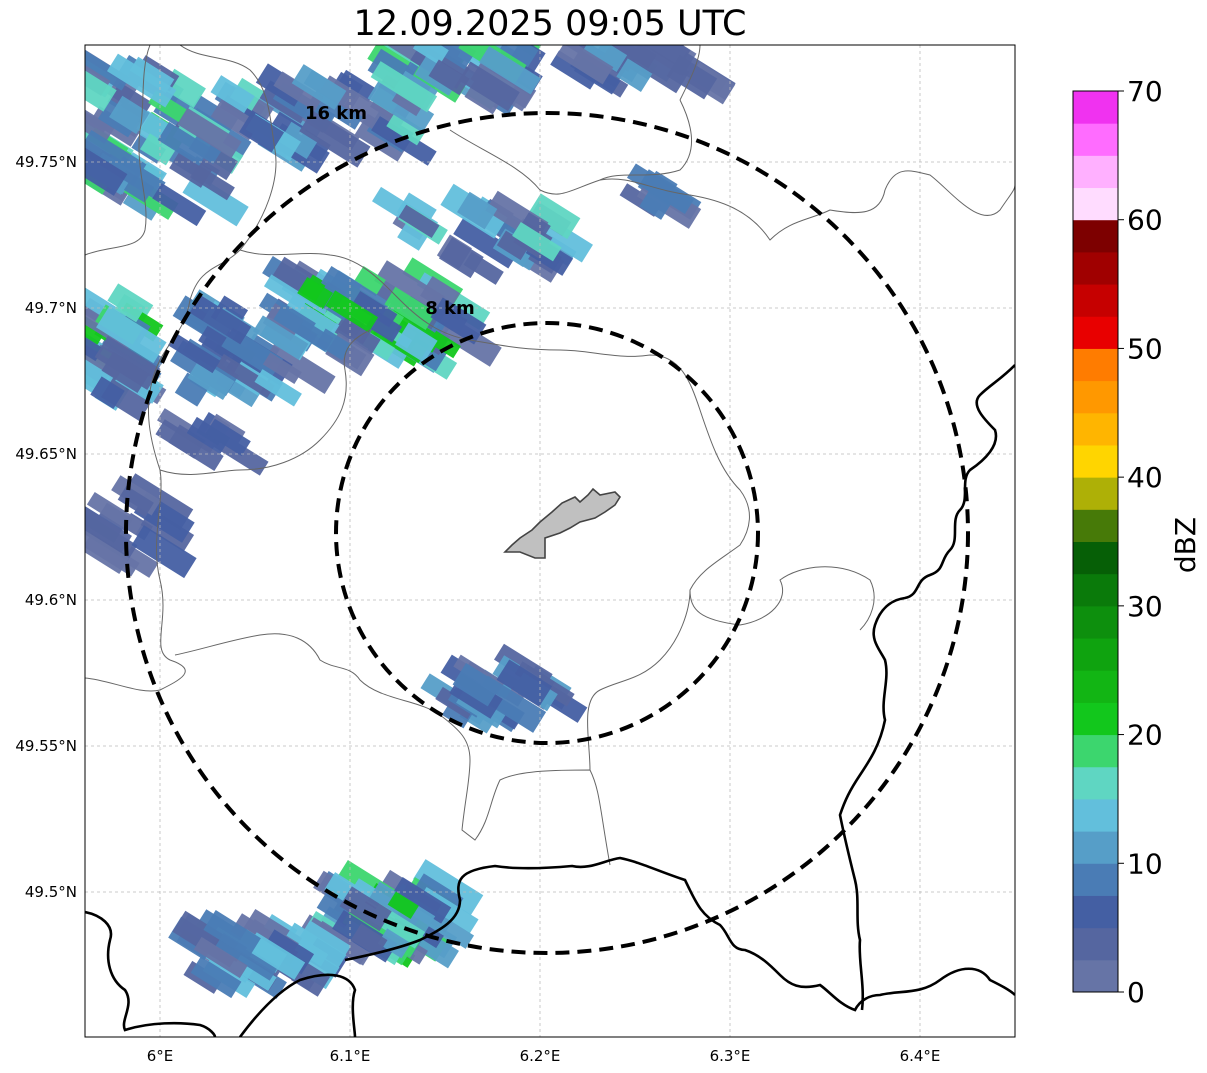  What do you see at coordinates (350, 1056) in the screenshot?
I see `lon-tick-label: 6.1°E` at bounding box center [350, 1056].